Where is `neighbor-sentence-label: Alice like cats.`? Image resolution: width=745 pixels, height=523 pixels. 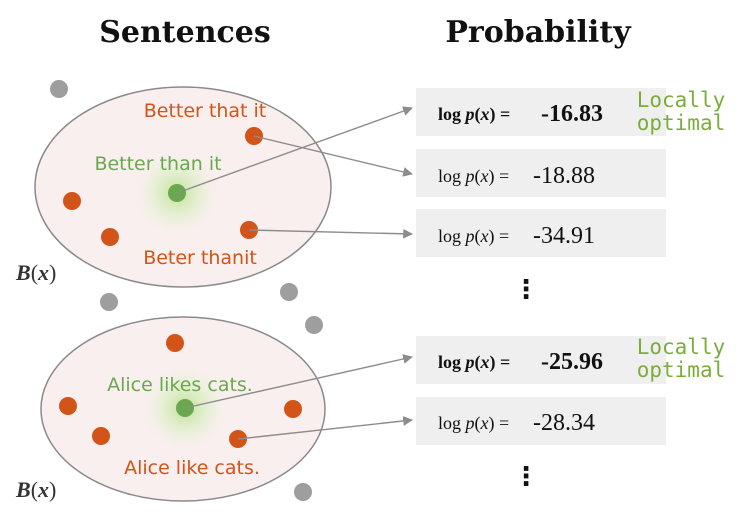
neighbor-sentence-label: Alice like cats. is located at coordinates (192, 468).